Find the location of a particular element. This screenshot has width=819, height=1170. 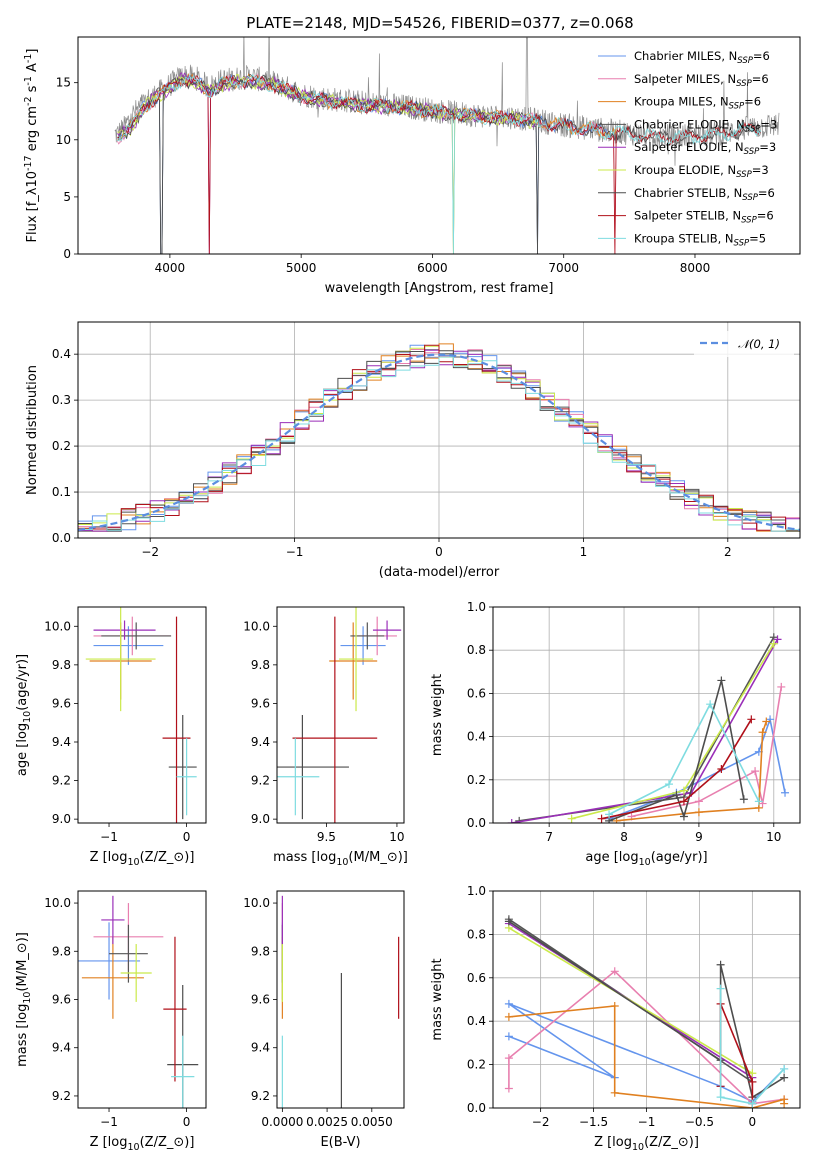

legend-label-main: Chabrier MILES, N is located at coordinates (685, 56).